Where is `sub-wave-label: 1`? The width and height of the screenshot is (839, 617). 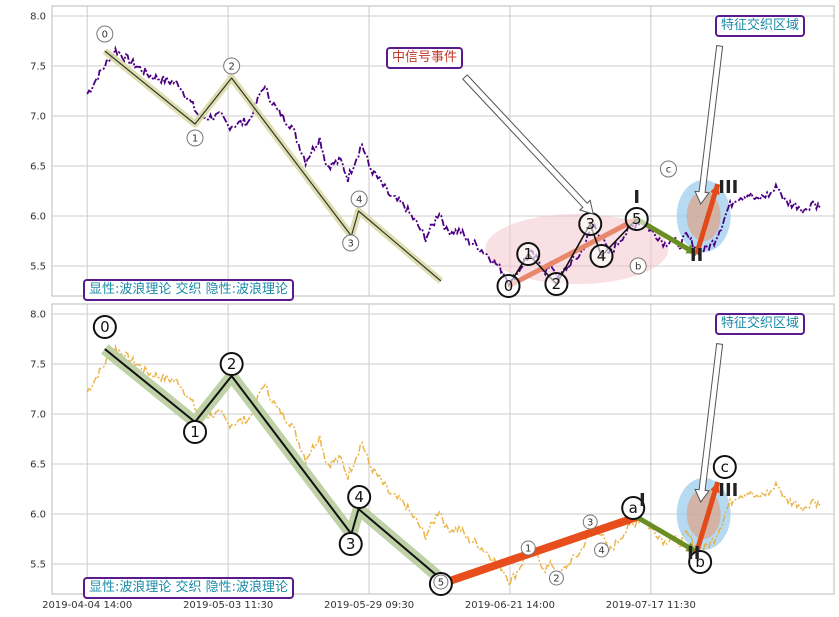
sub-wave-label: 1 is located at coordinates (528, 254).